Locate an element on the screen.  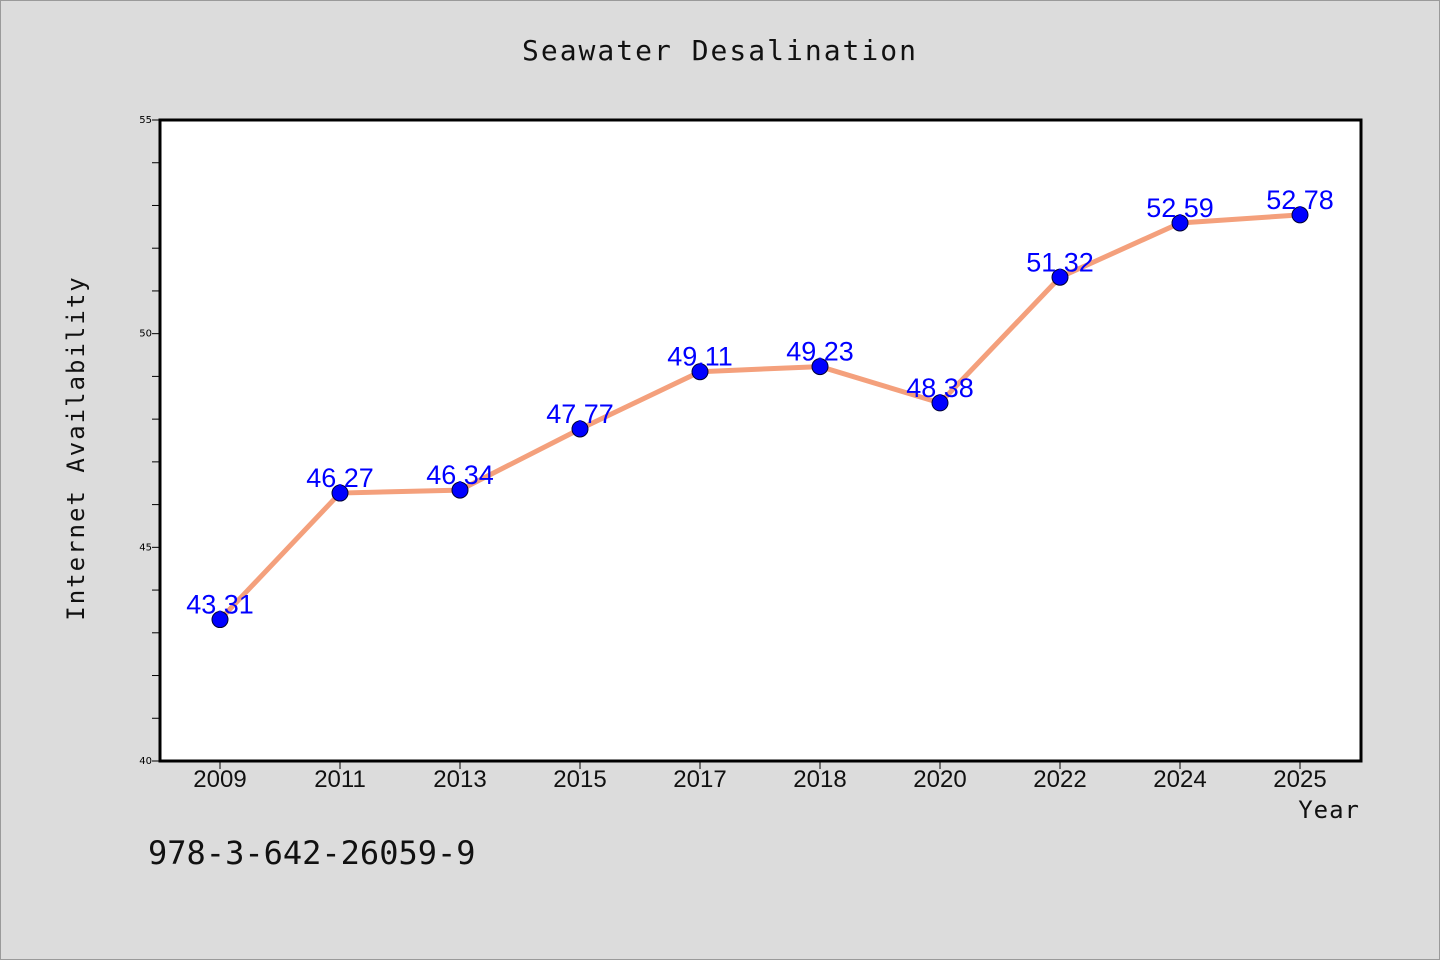
data-label: 43.31 is located at coordinates (220, 605).